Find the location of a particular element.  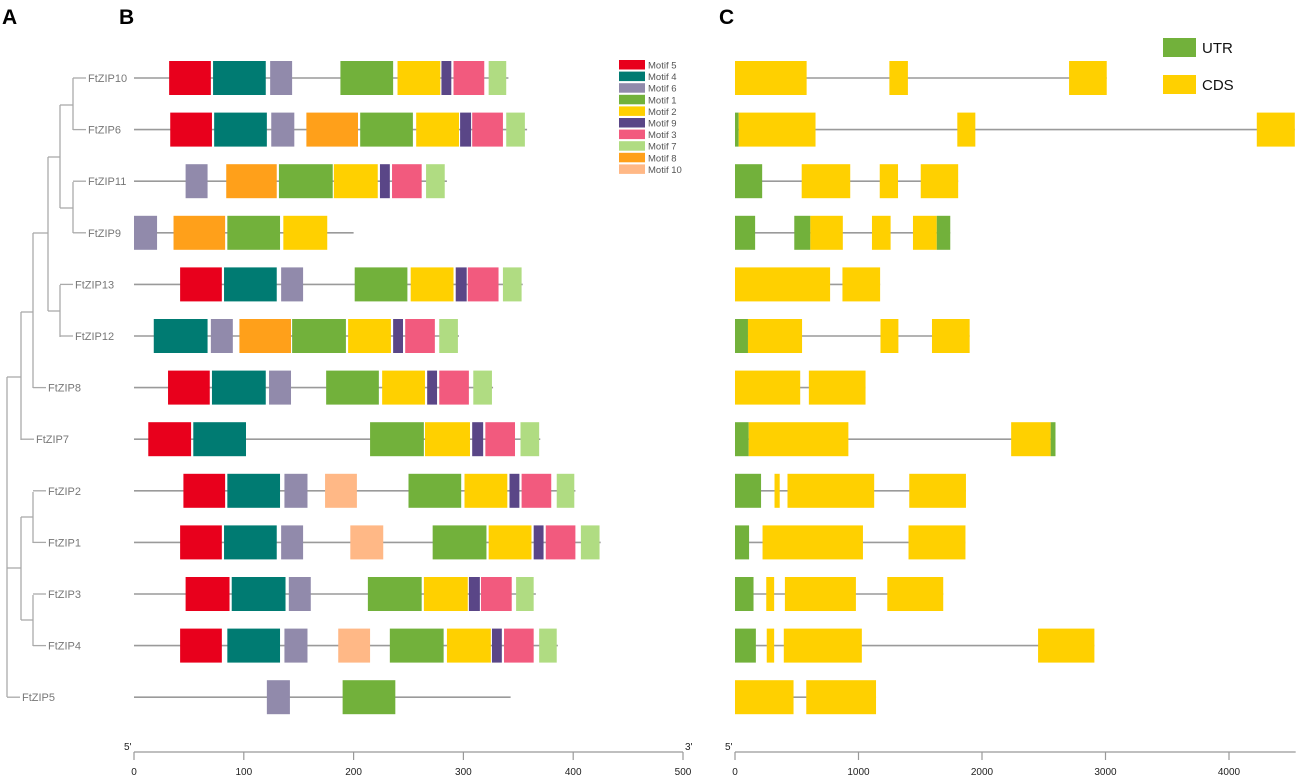

panel-label-a: A is located at coordinates (9, 17).